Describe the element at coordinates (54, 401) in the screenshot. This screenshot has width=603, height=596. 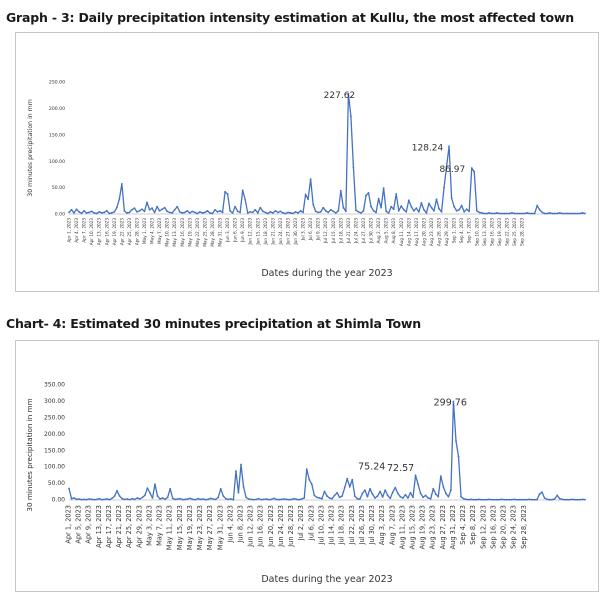
I see `y-tick-label: 300.00` at that location.